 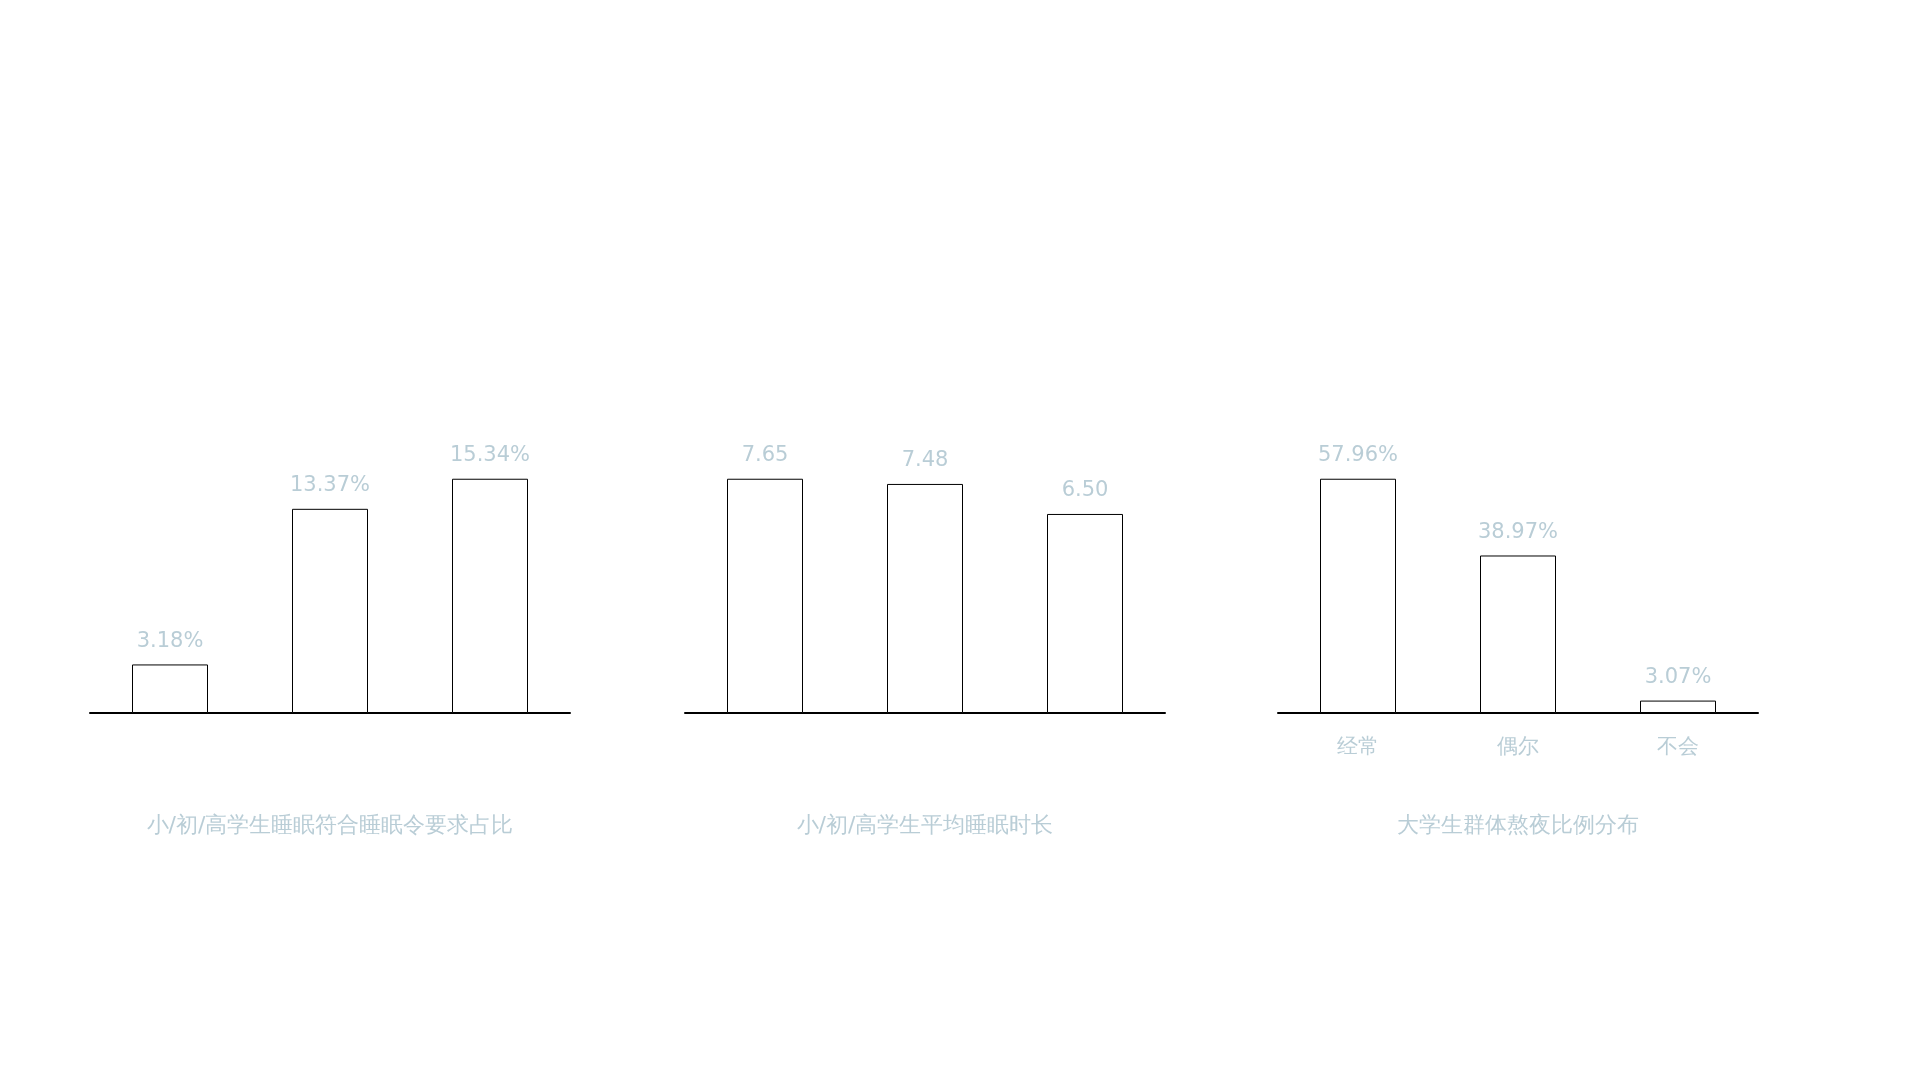 What do you see at coordinates (490, 454) in the screenshot?
I see `data-label: 15.34%` at bounding box center [490, 454].